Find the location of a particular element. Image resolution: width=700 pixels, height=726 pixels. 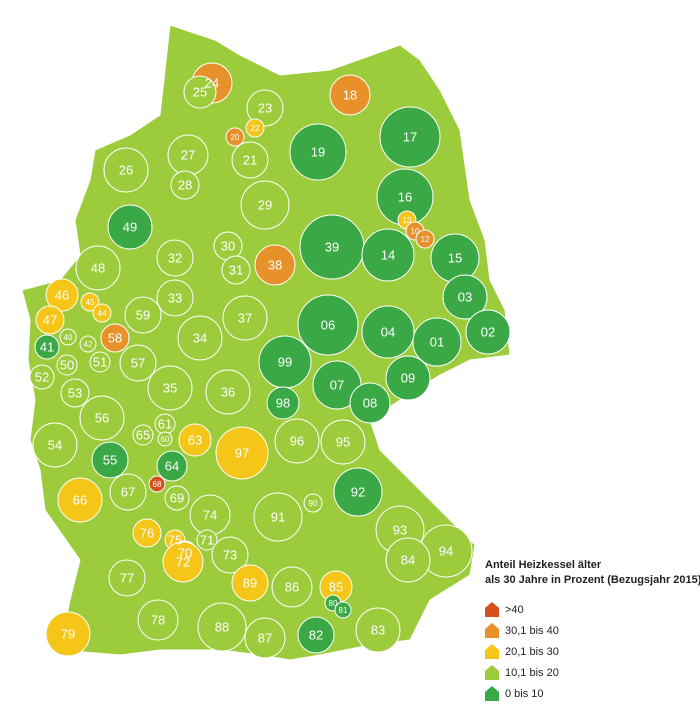

region-label: 55 is located at coordinates (110, 459).